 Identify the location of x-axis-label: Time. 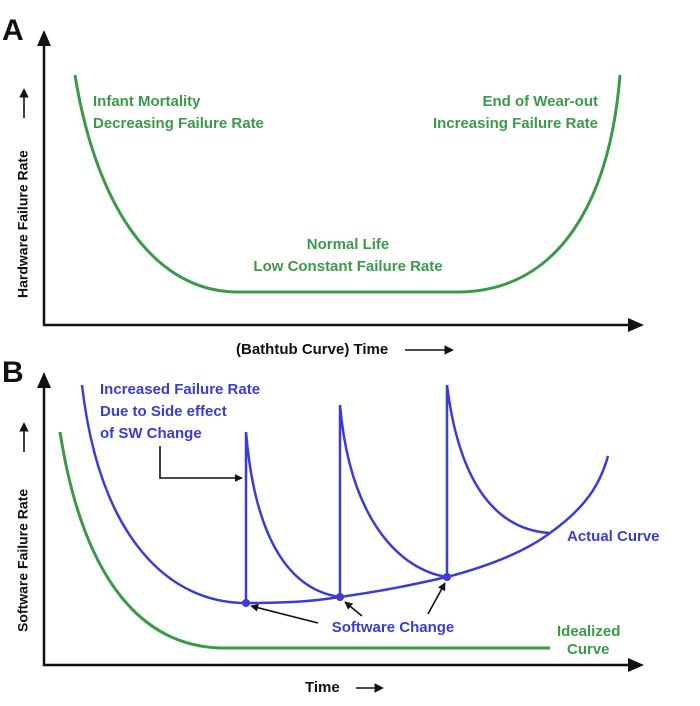
(322, 687).